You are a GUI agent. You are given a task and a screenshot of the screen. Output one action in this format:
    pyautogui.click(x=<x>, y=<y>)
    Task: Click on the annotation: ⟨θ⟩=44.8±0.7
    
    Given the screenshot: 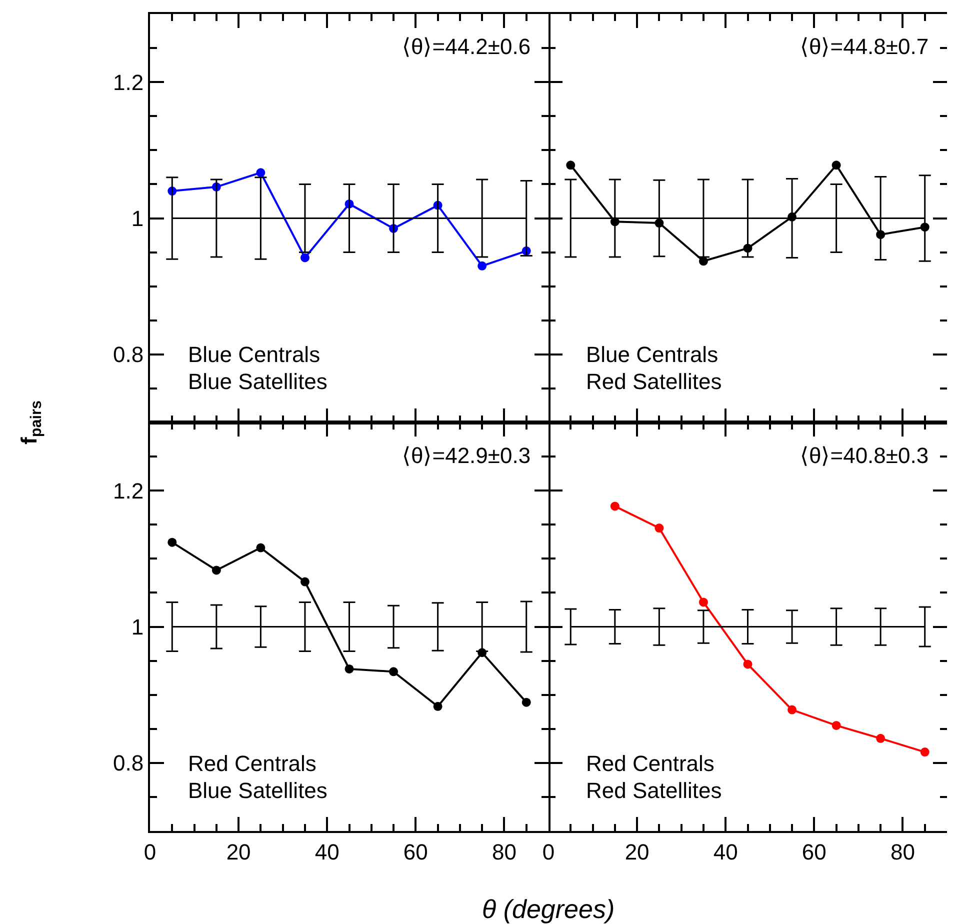 What is the action you would take?
    pyautogui.click(x=864, y=46)
    